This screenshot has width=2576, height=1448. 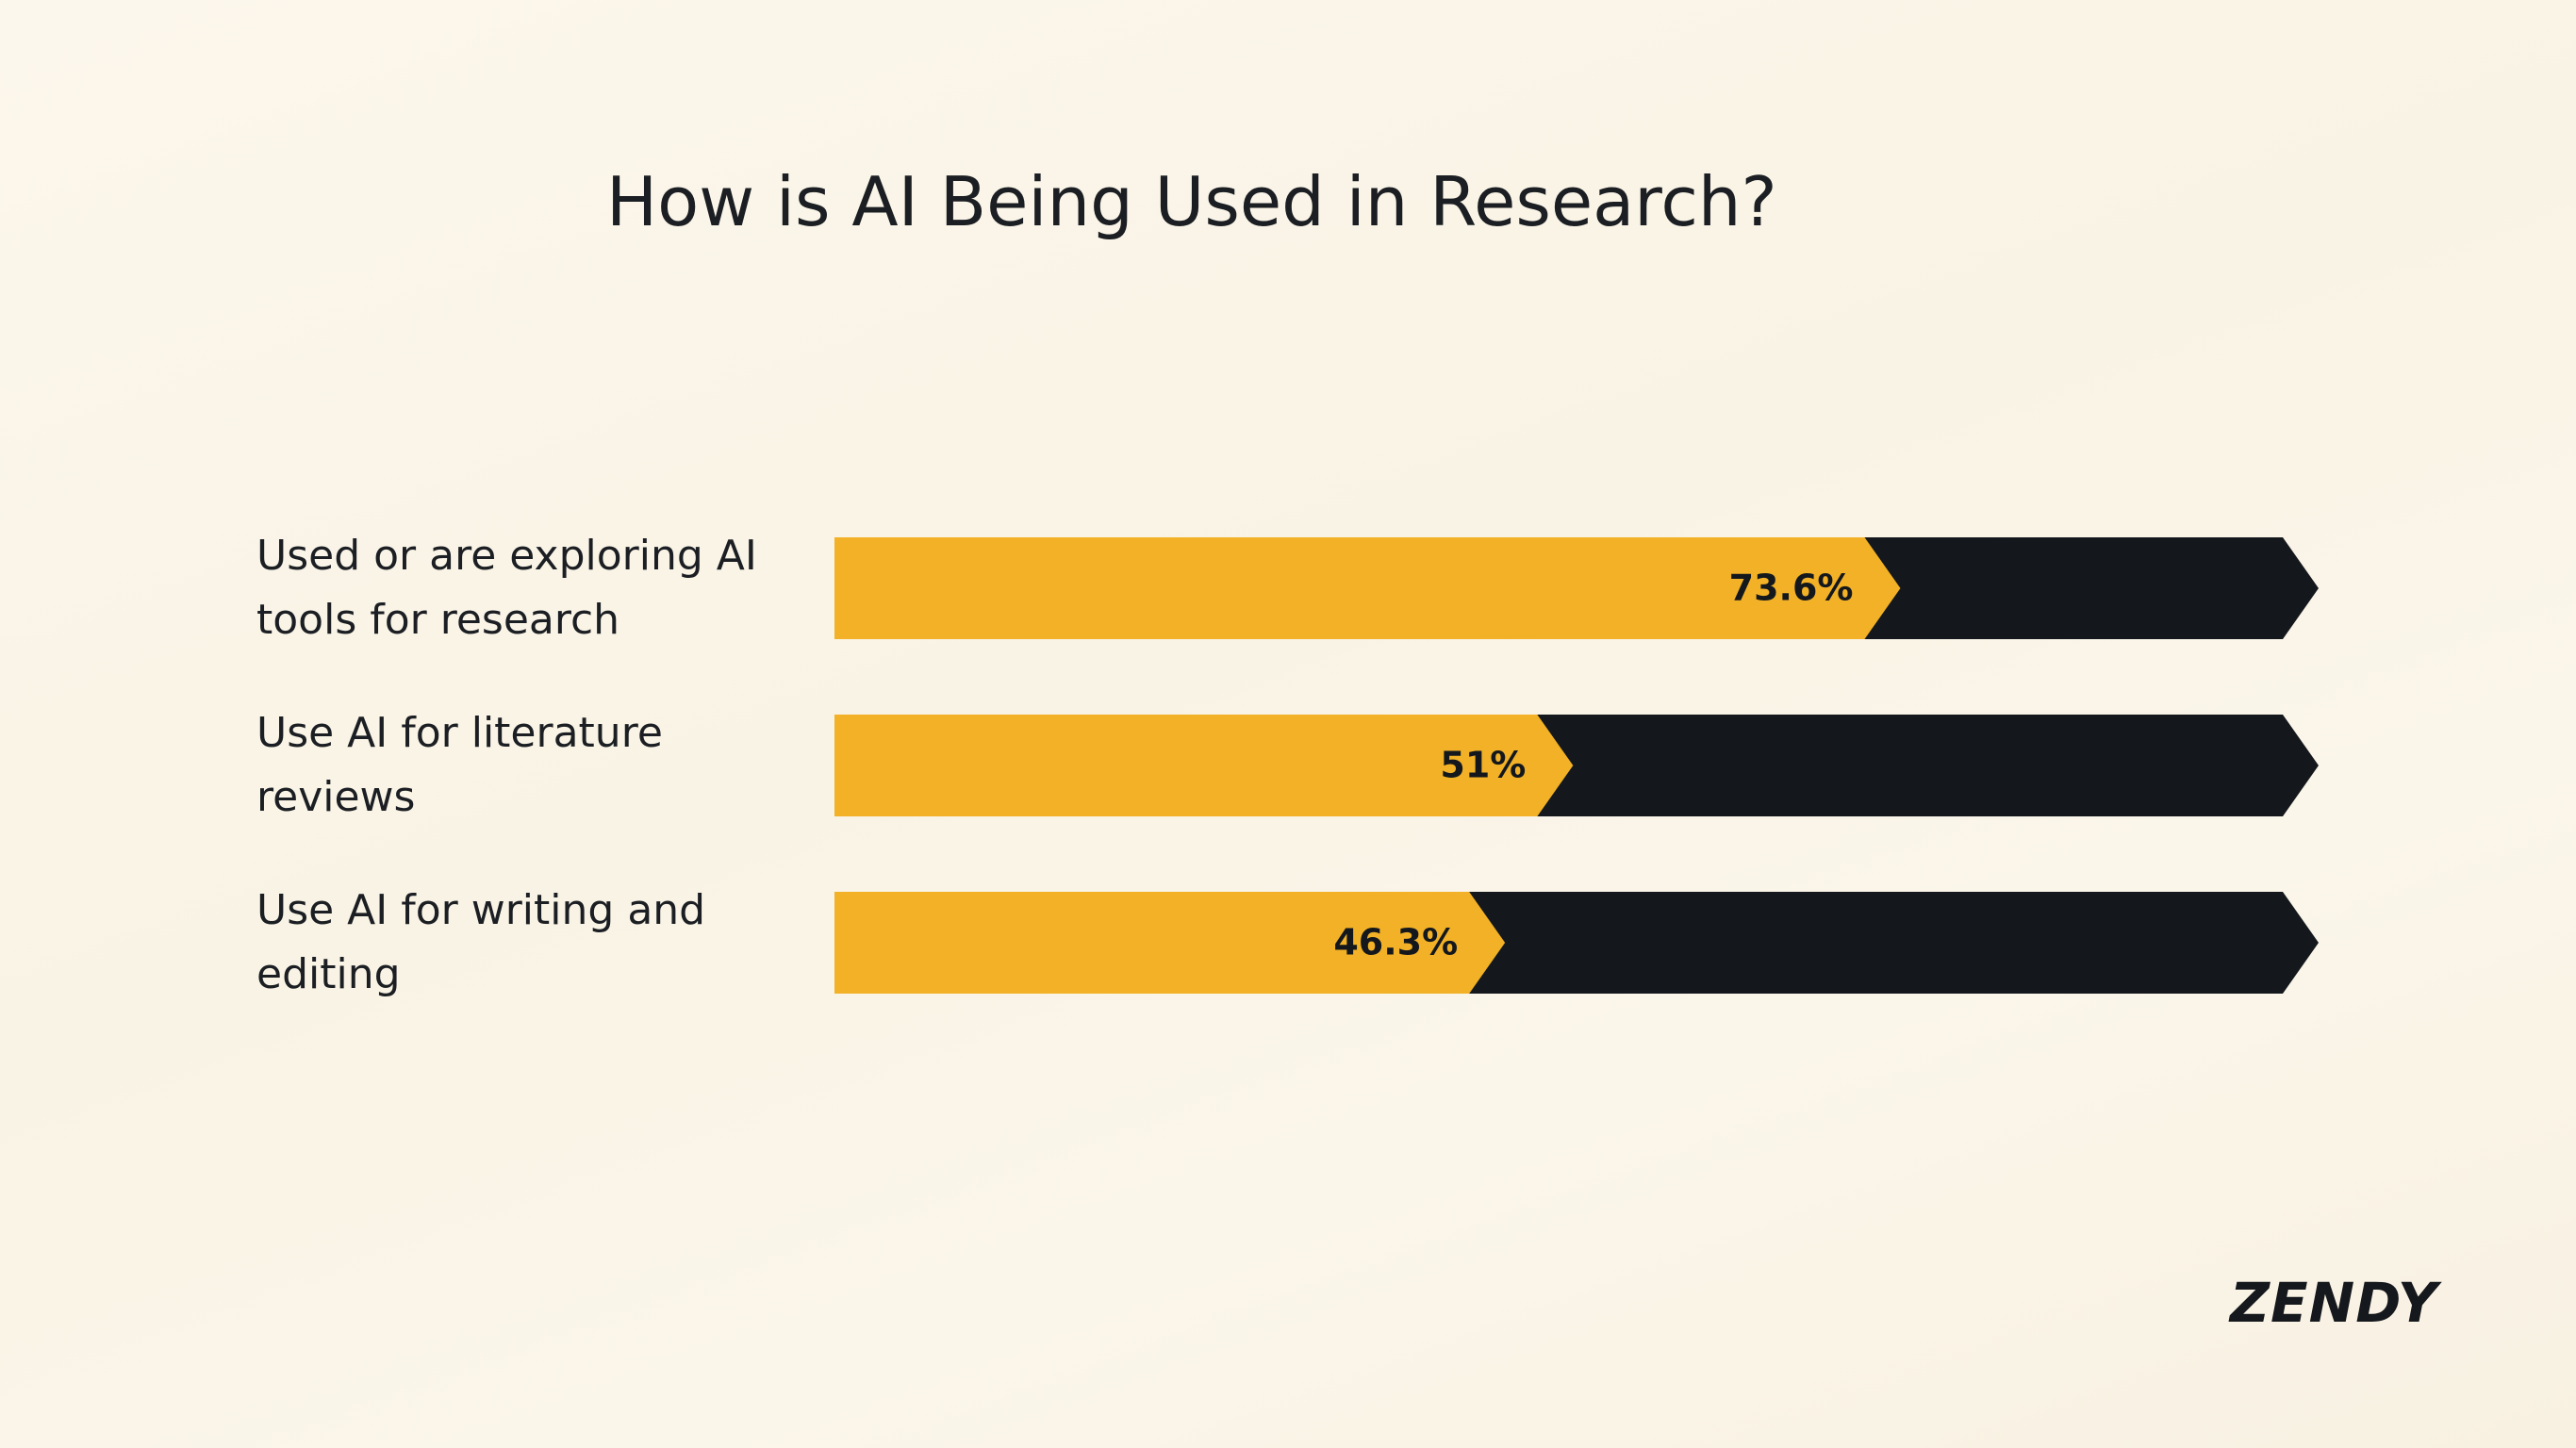 What do you see at coordinates (1791, 588) in the screenshot?
I see `value-label: 73.6%` at bounding box center [1791, 588].